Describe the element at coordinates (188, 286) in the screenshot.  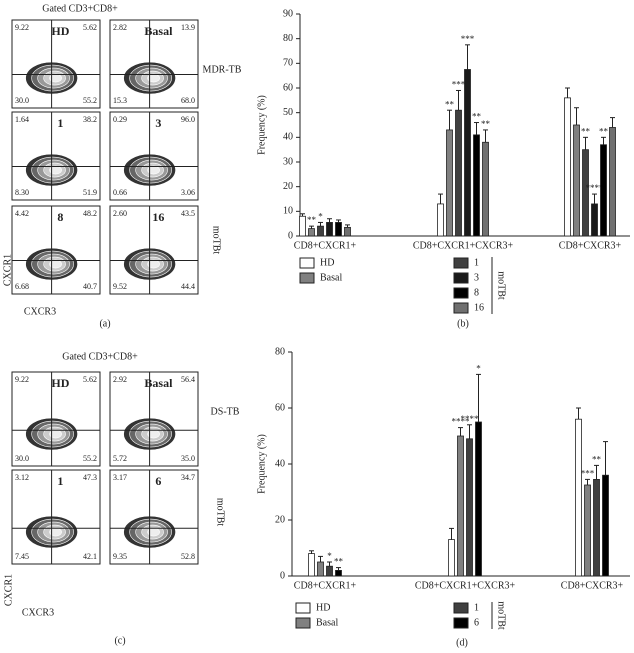
I see `quadrant-percent: 44.4` at that location.